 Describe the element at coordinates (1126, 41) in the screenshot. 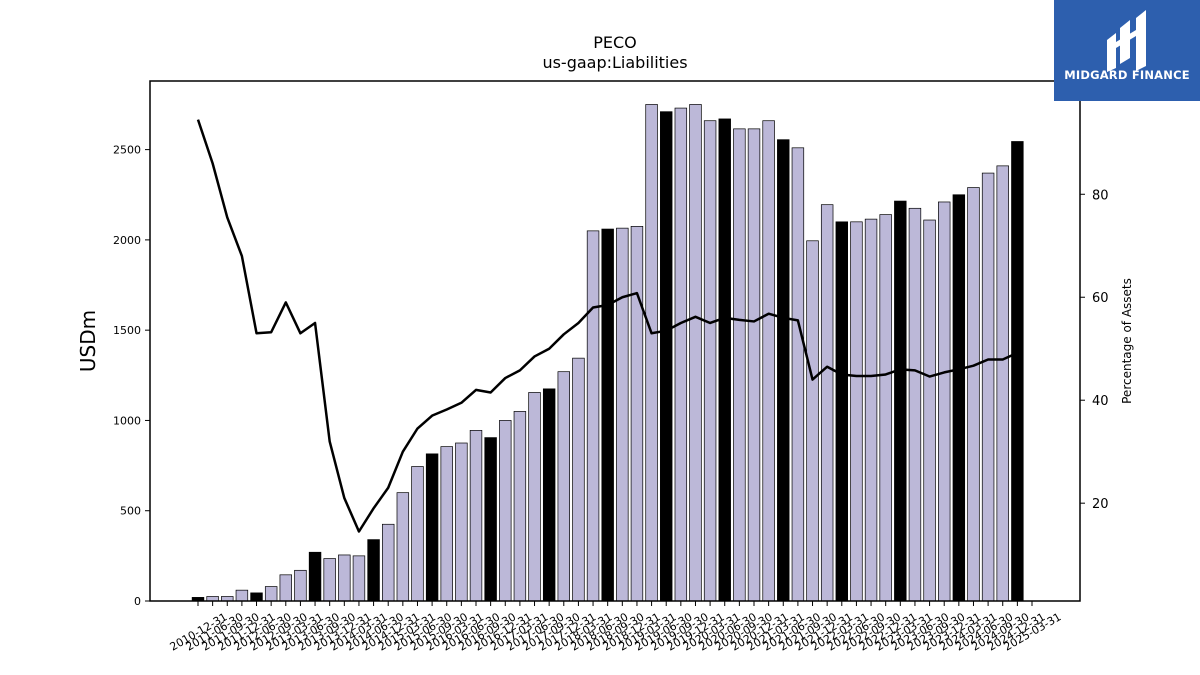

I see `midgard-logo-icon` at that location.